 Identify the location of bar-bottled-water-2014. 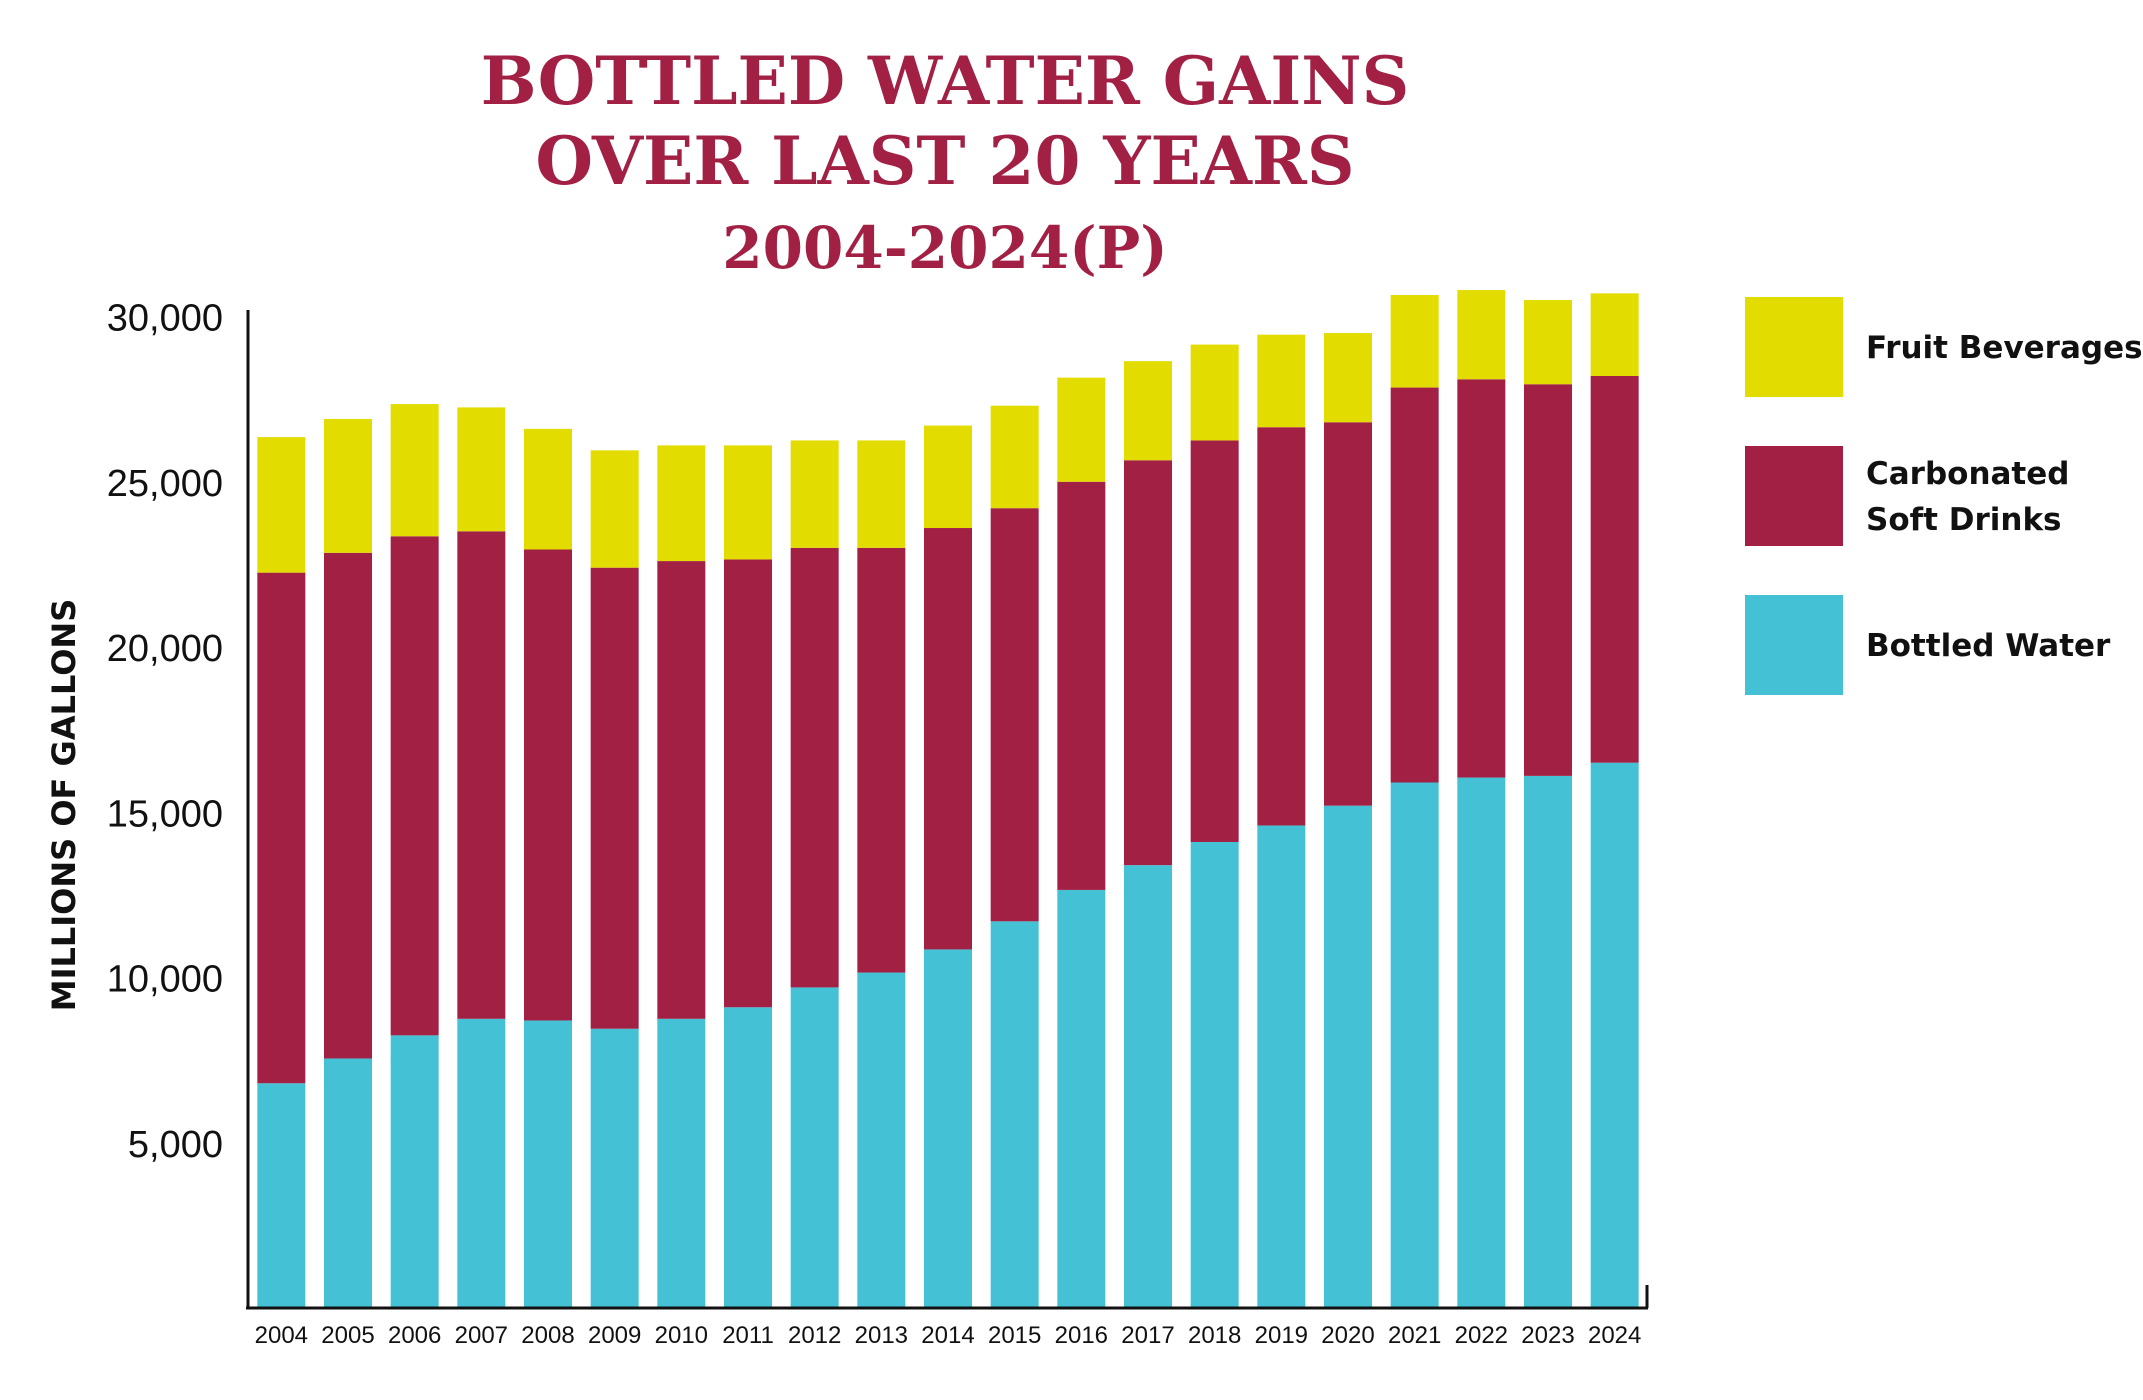
(948, 1128).